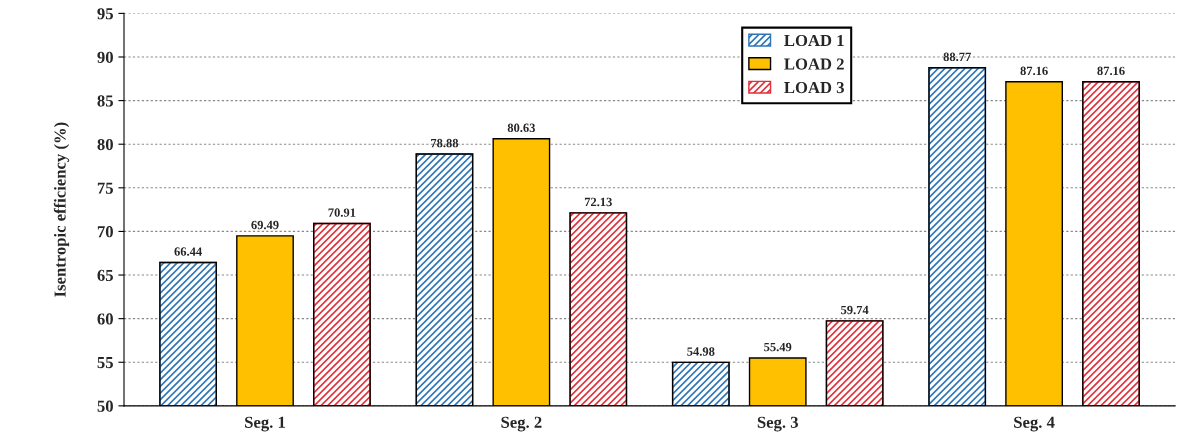 The width and height of the screenshot is (1181, 446). I want to click on y-tick-label: 65, so click(105, 275).